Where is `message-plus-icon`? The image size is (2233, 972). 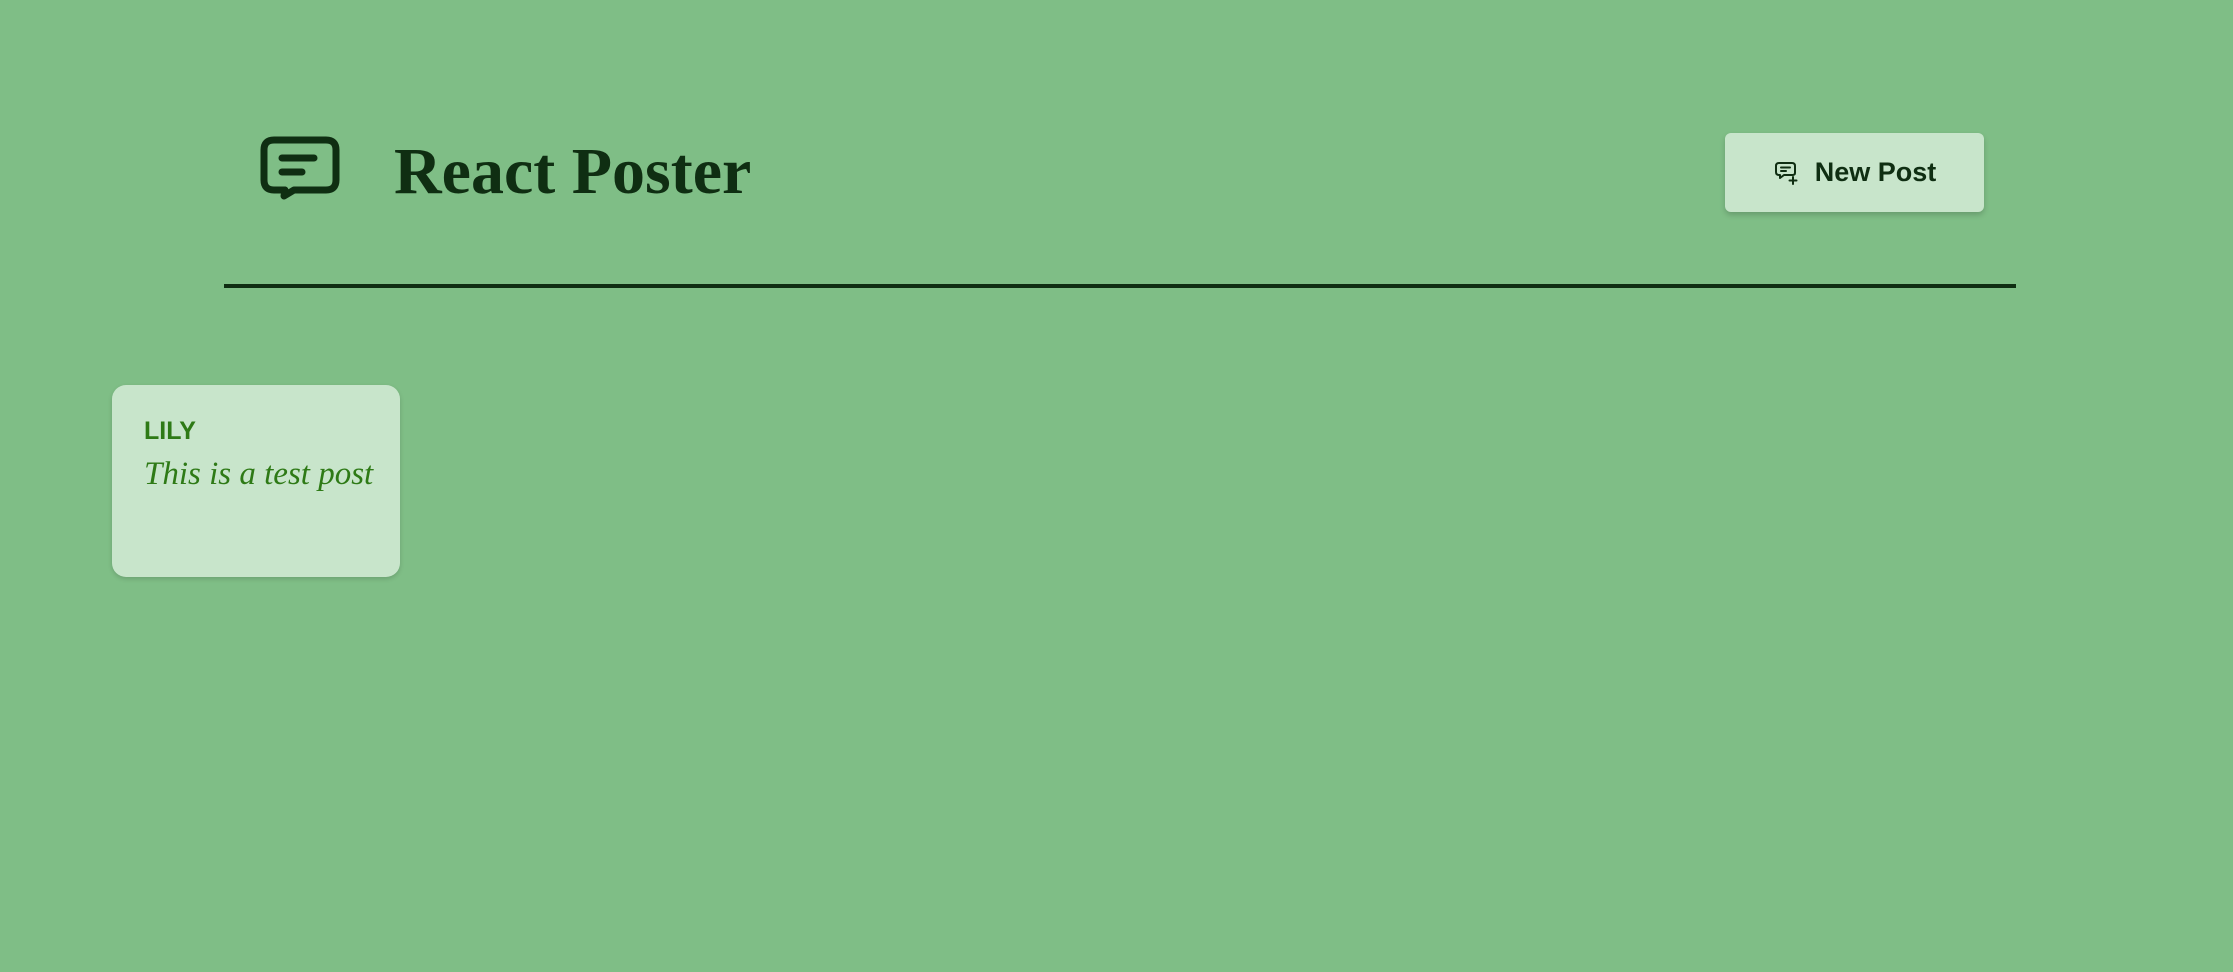 message-plus-icon is located at coordinates (1786, 173).